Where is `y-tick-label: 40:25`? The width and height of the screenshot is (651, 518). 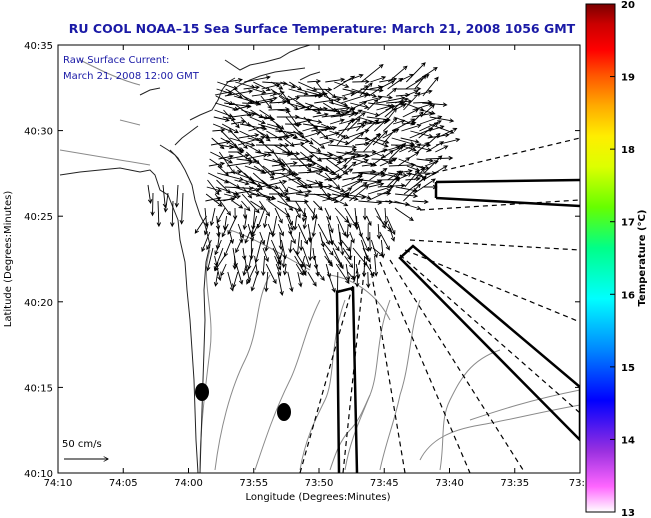
y-tick-label: 40:25 is located at coordinates (38, 217).